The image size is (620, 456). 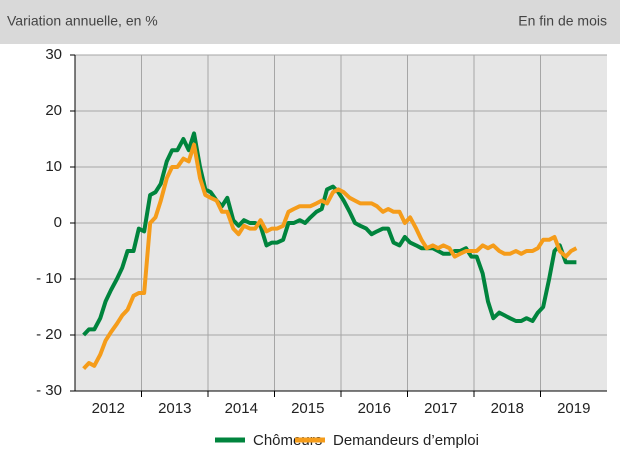 What do you see at coordinates (241, 408) in the screenshot?
I see `x-tick-label: 2014` at bounding box center [241, 408].